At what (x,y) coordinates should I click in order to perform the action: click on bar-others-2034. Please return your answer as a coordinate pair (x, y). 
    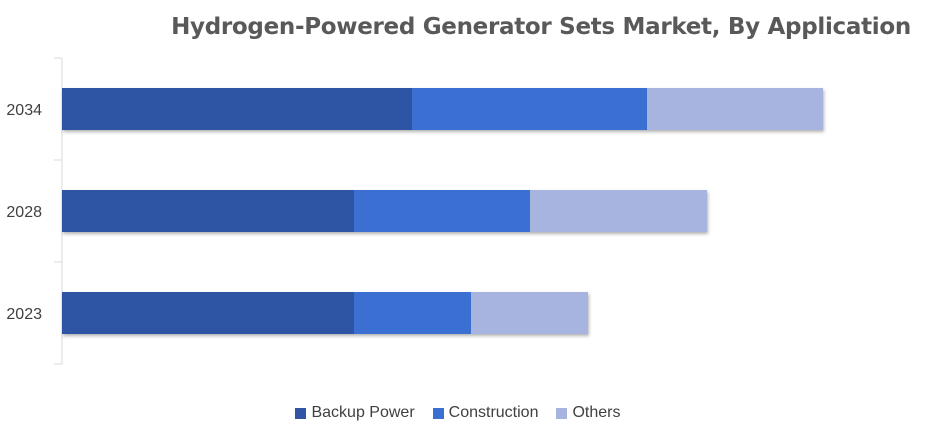
    Looking at the image, I should click on (735, 109).